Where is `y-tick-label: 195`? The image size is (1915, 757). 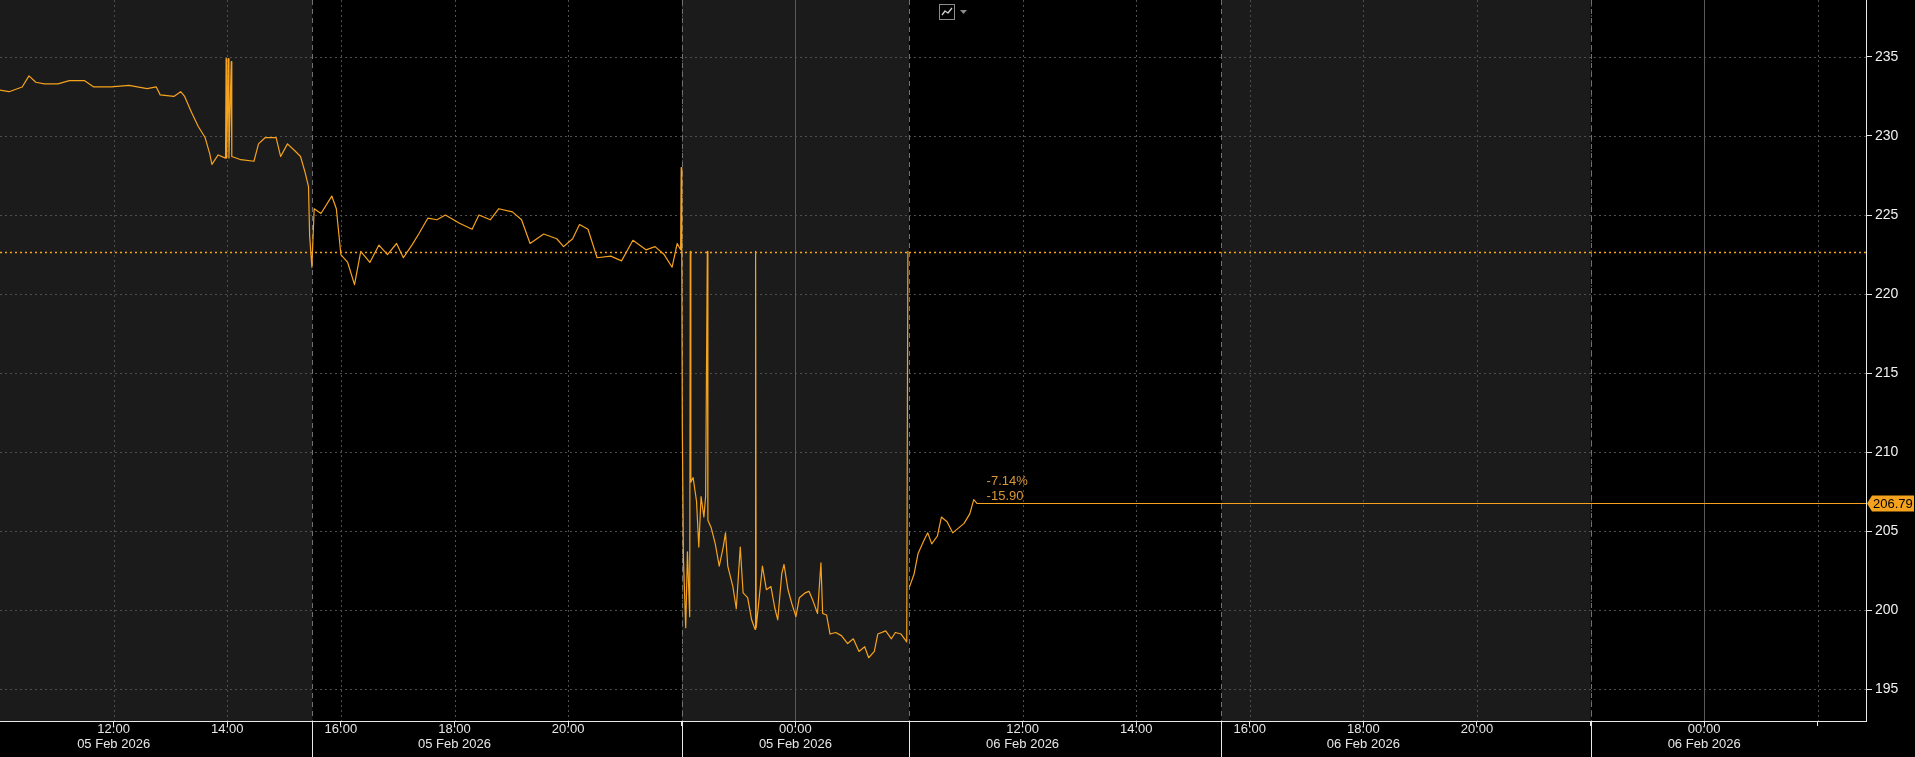 y-tick-label: 195 is located at coordinates (1887, 688).